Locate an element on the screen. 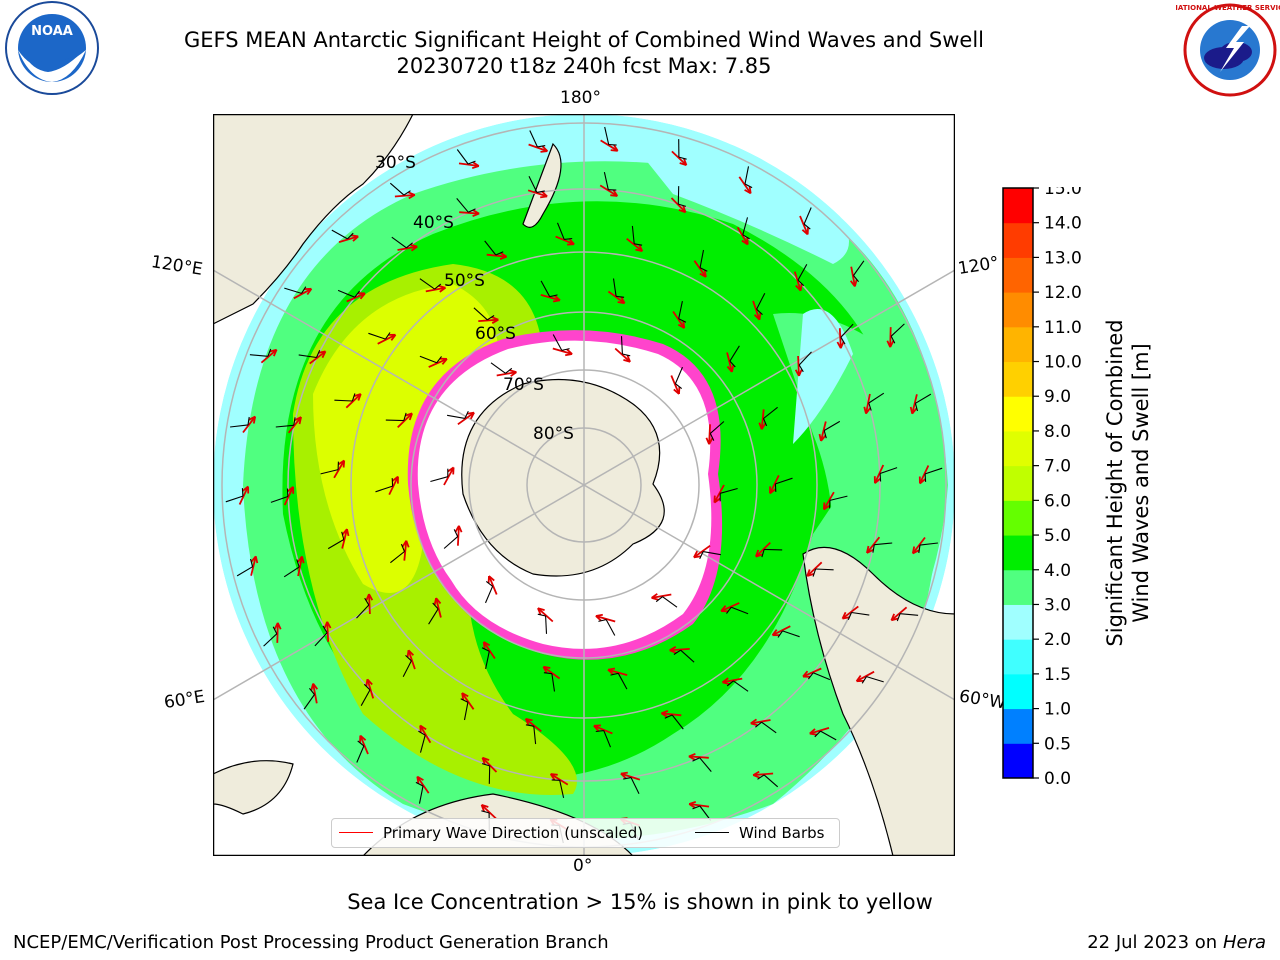  colorbar-tick-label: 10.0 is located at coordinates (1063, 363).